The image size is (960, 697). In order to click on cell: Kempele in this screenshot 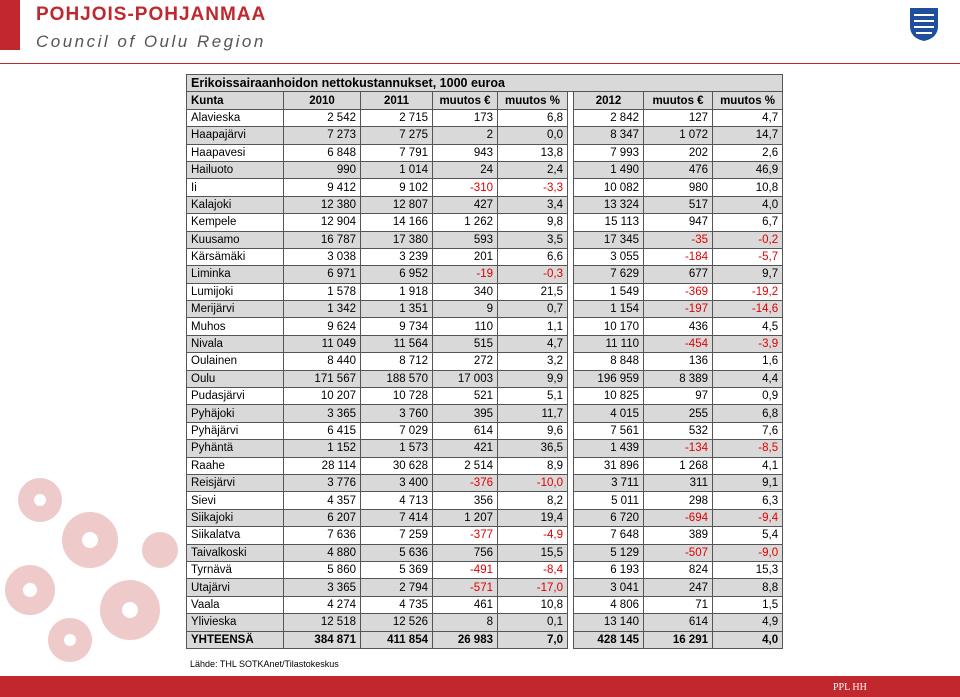, I will do `click(235, 222)`.